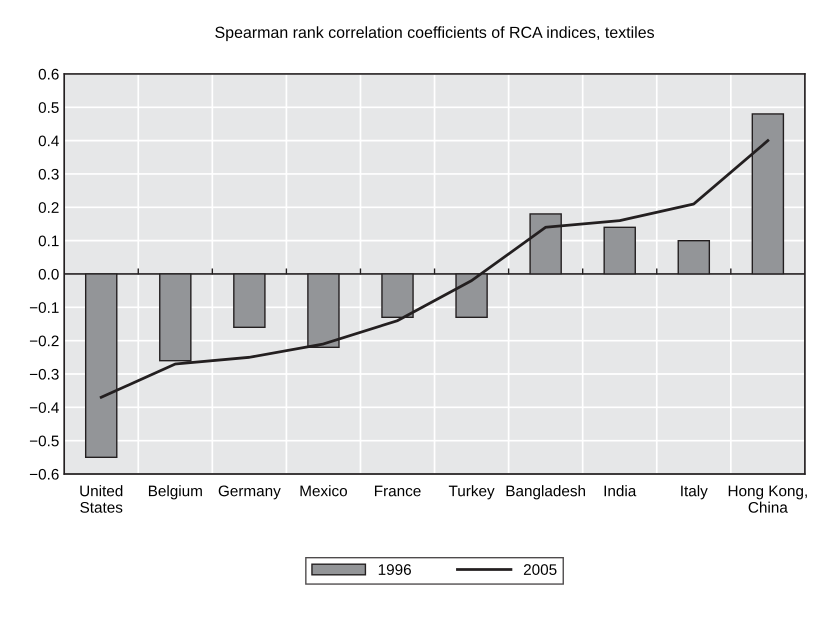 The width and height of the screenshot is (823, 632). What do you see at coordinates (323, 490) in the screenshot?
I see `x-tick-label: Mexico` at bounding box center [323, 490].